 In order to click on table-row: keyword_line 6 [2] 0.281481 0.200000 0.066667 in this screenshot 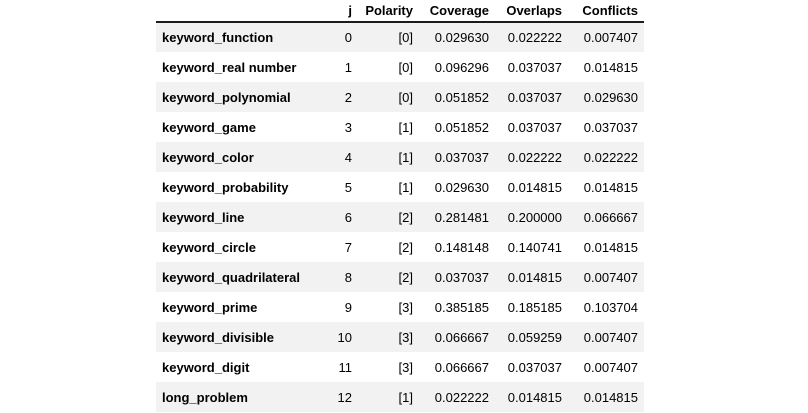, I will do `click(400, 217)`.